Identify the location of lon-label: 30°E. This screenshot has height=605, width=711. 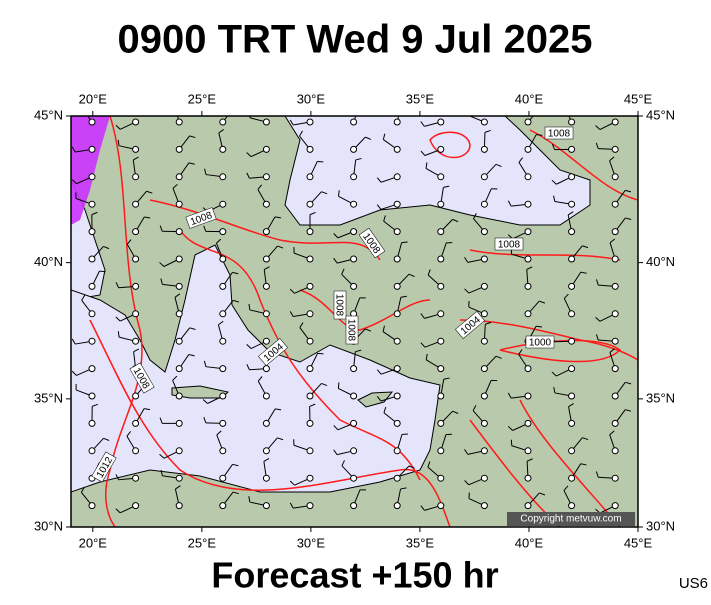
(311, 542).